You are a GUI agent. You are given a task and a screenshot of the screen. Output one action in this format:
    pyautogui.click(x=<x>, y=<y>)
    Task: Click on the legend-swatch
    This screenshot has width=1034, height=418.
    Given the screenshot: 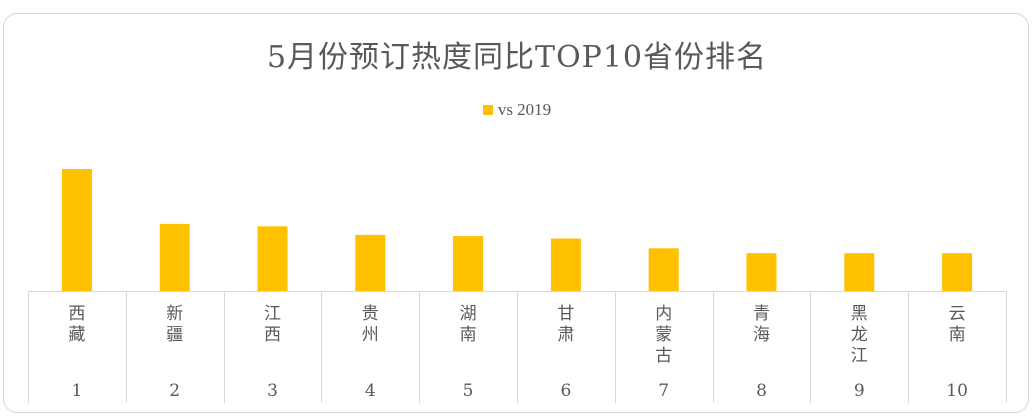 What is the action you would take?
    pyautogui.click(x=487, y=110)
    